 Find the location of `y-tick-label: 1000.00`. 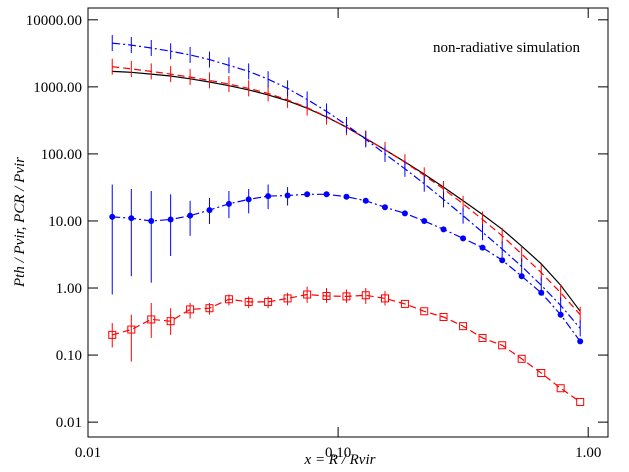

y-tick-label: 1000.00 is located at coordinates (57, 88).